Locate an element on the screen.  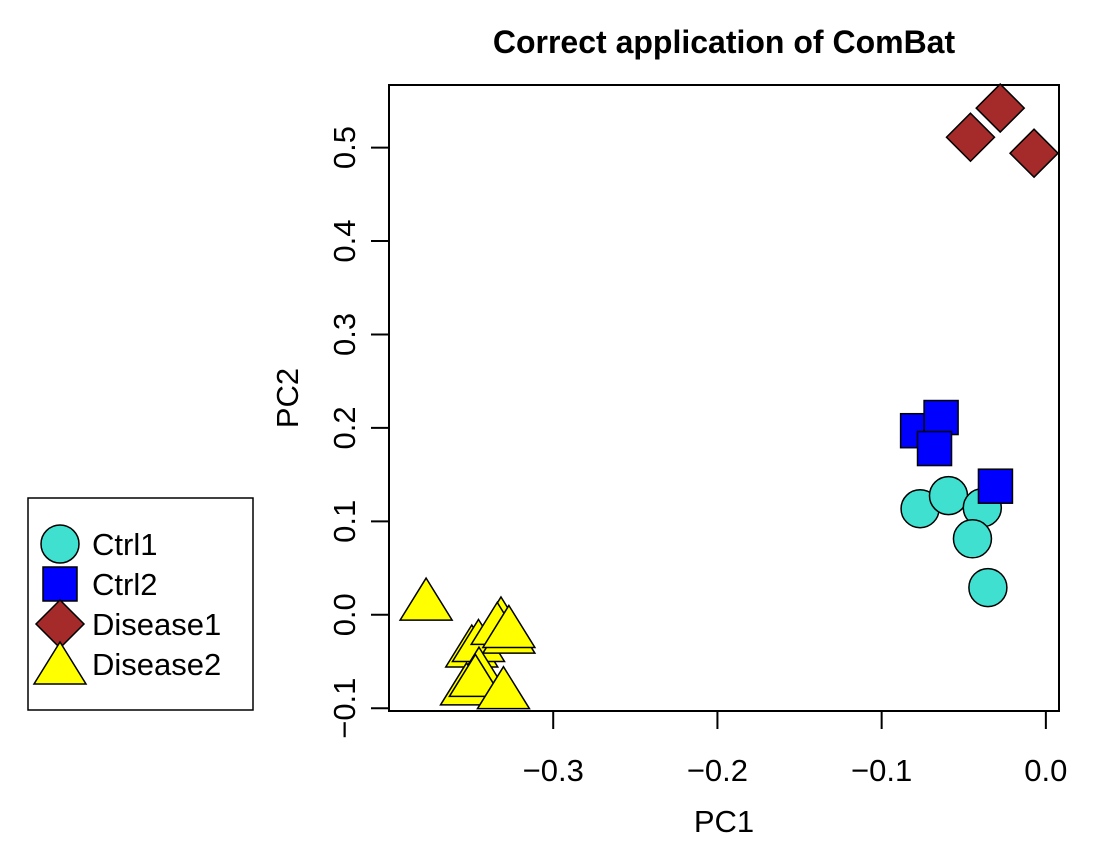
legend-disease2-icon is located at coordinates (60, 662).